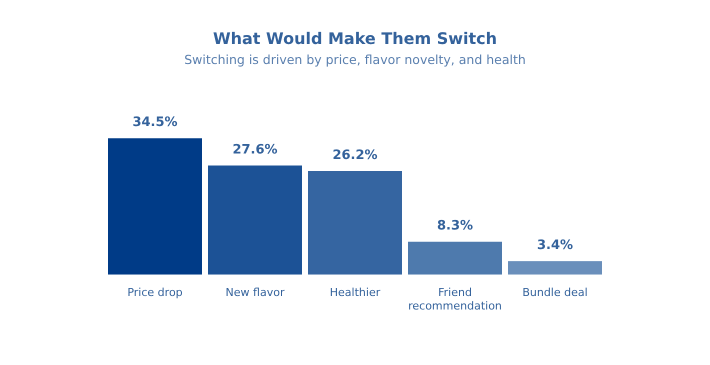  I want to click on chart-subtitle: Switching is driven by price, flavor novelty, and health, so click(355, 59).